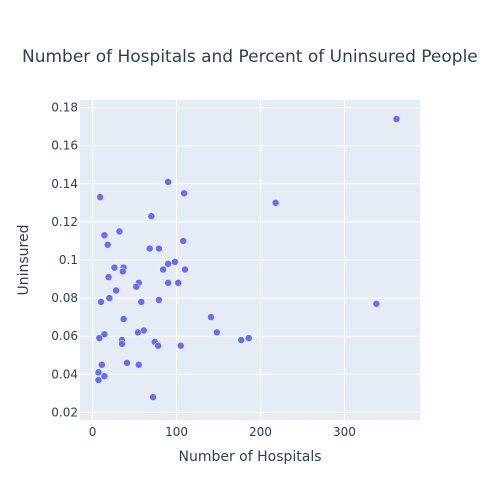  I want to click on y-tick-label: 0.02, so click(64, 412).